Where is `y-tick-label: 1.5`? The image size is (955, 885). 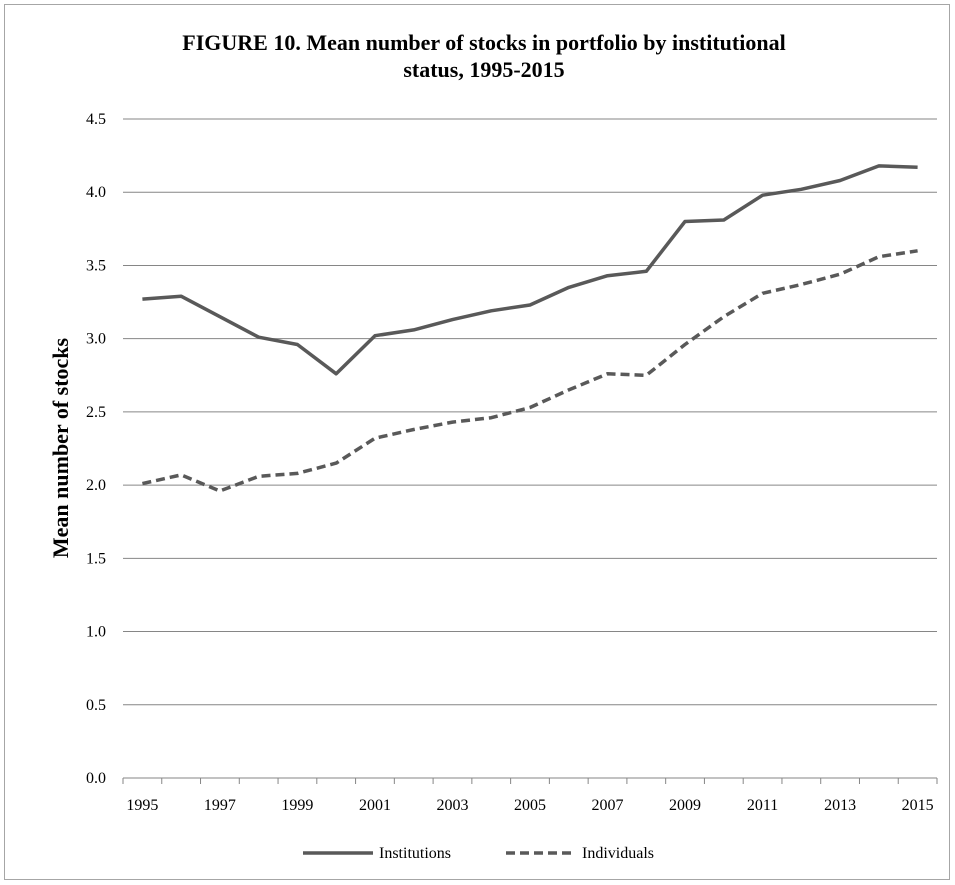 y-tick-label: 1.5 is located at coordinates (96, 558).